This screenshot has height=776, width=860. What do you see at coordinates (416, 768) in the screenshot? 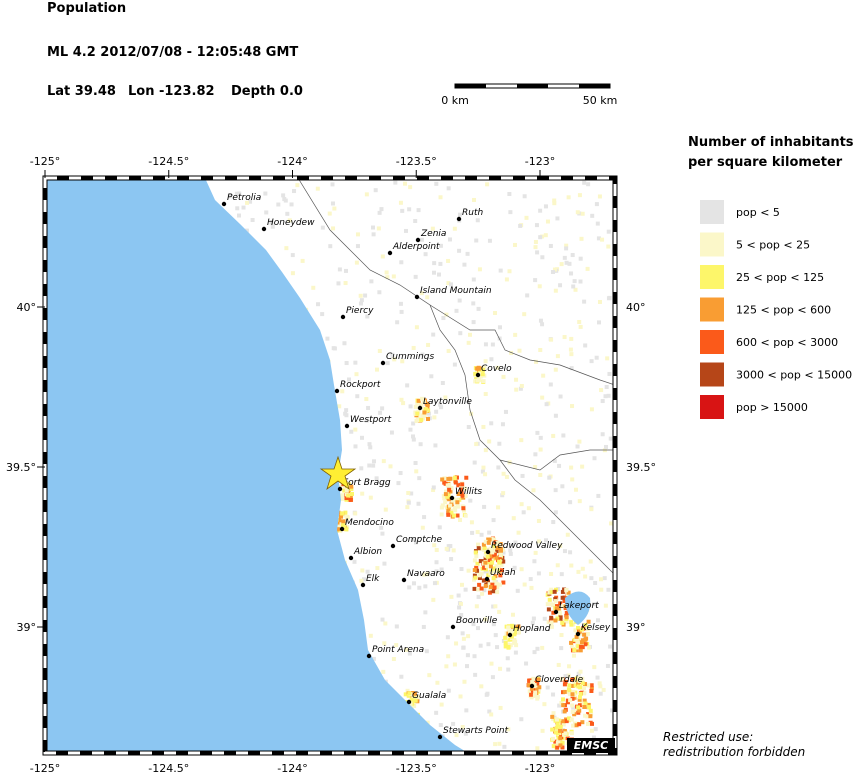
I see `lon-label: -123.5°` at bounding box center [416, 768].